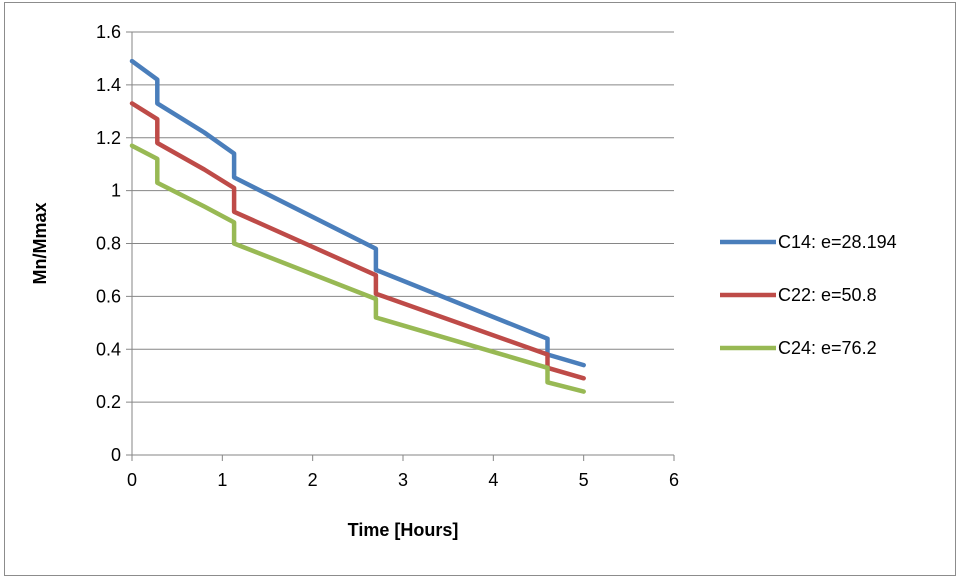 The width and height of the screenshot is (961, 580). What do you see at coordinates (827, 295) in the screenshot?
I see `legend-label-2: C22: e=50.8` at bounding box center [827, 295].